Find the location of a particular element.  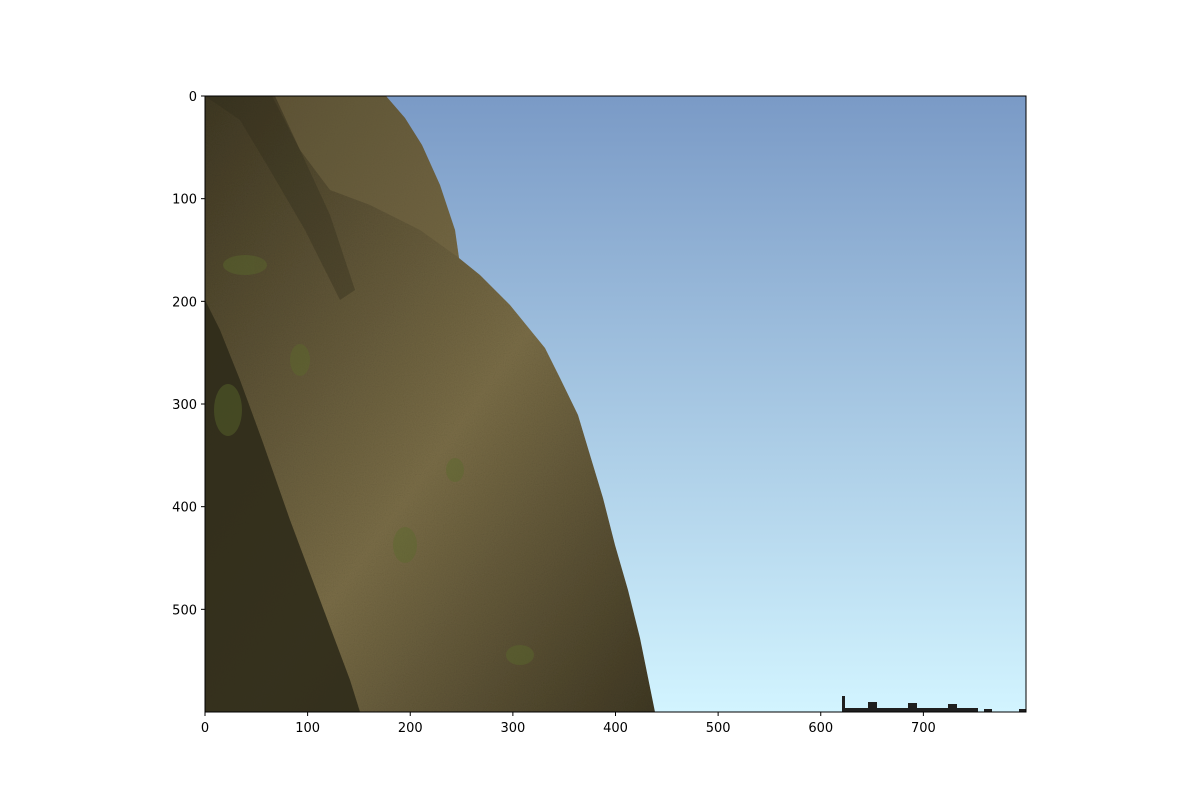

cliff-shadow is located at coordinates (282, 506).